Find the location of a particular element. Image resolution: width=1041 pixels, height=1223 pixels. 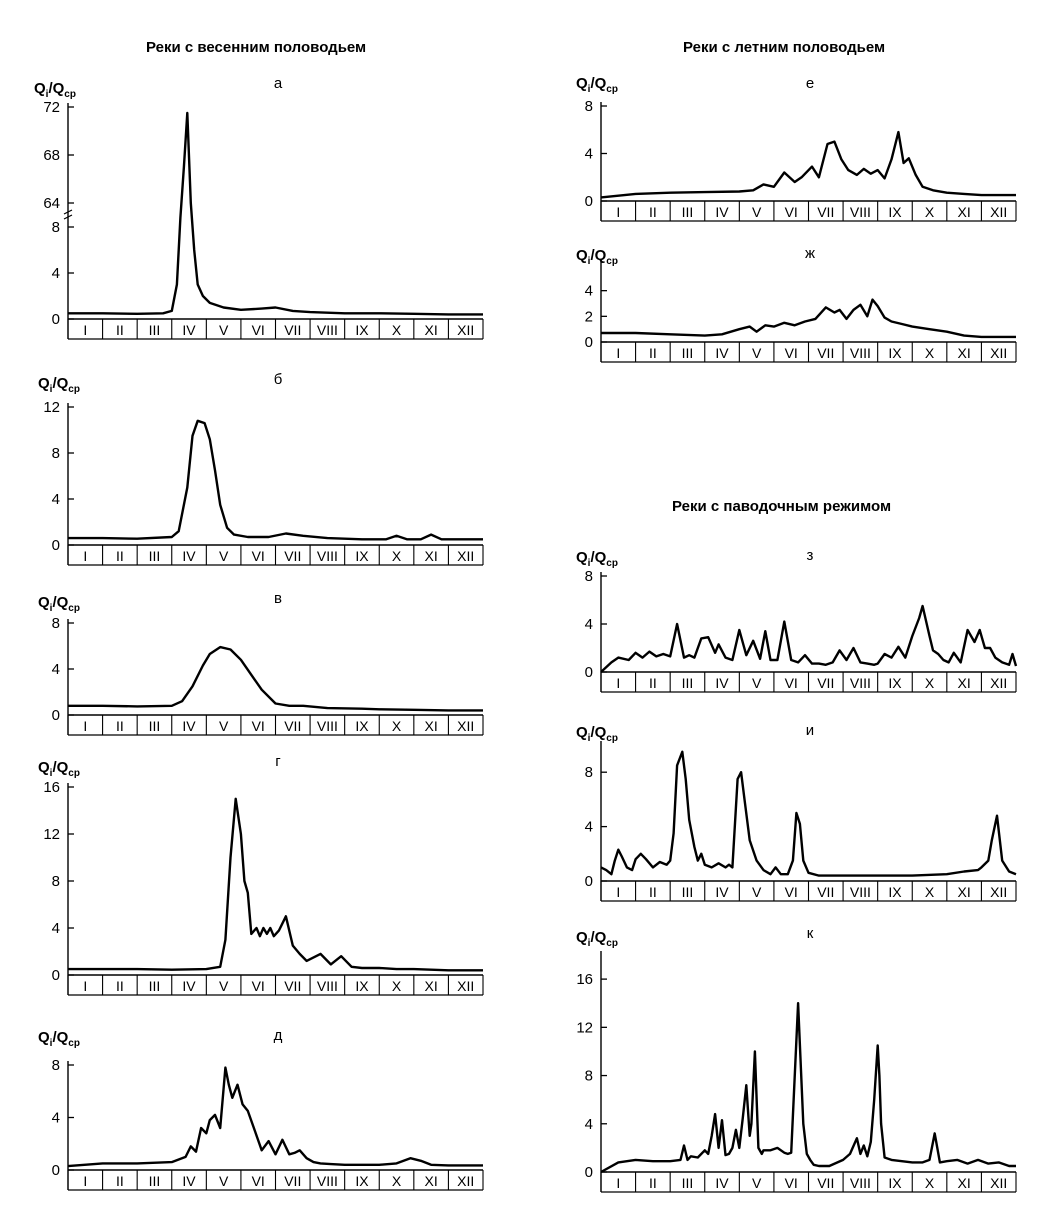

heading-spring-flood: Реки с весенним половодьем is located at coordinates (256, 47).